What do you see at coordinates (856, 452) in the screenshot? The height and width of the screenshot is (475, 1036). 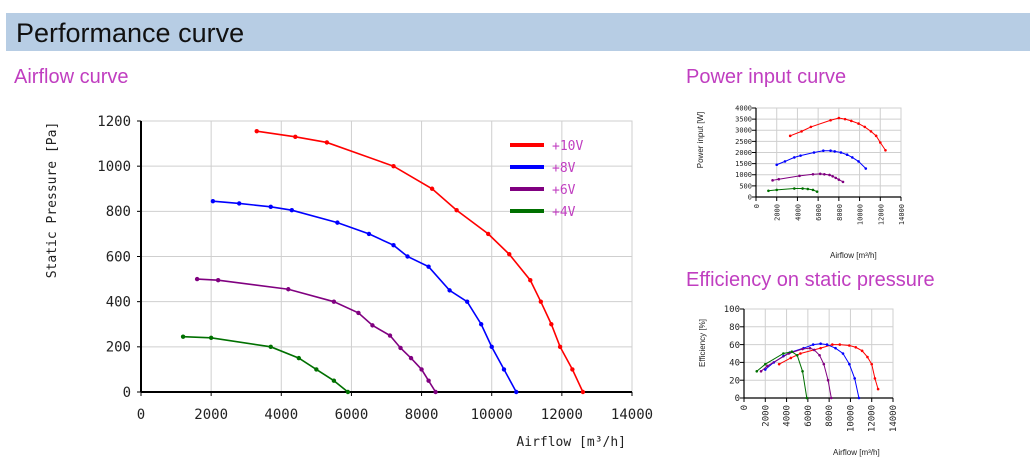 I see `chart2-x-axis-label: Airflow [m³/h]` at bounding box center [856, 452].